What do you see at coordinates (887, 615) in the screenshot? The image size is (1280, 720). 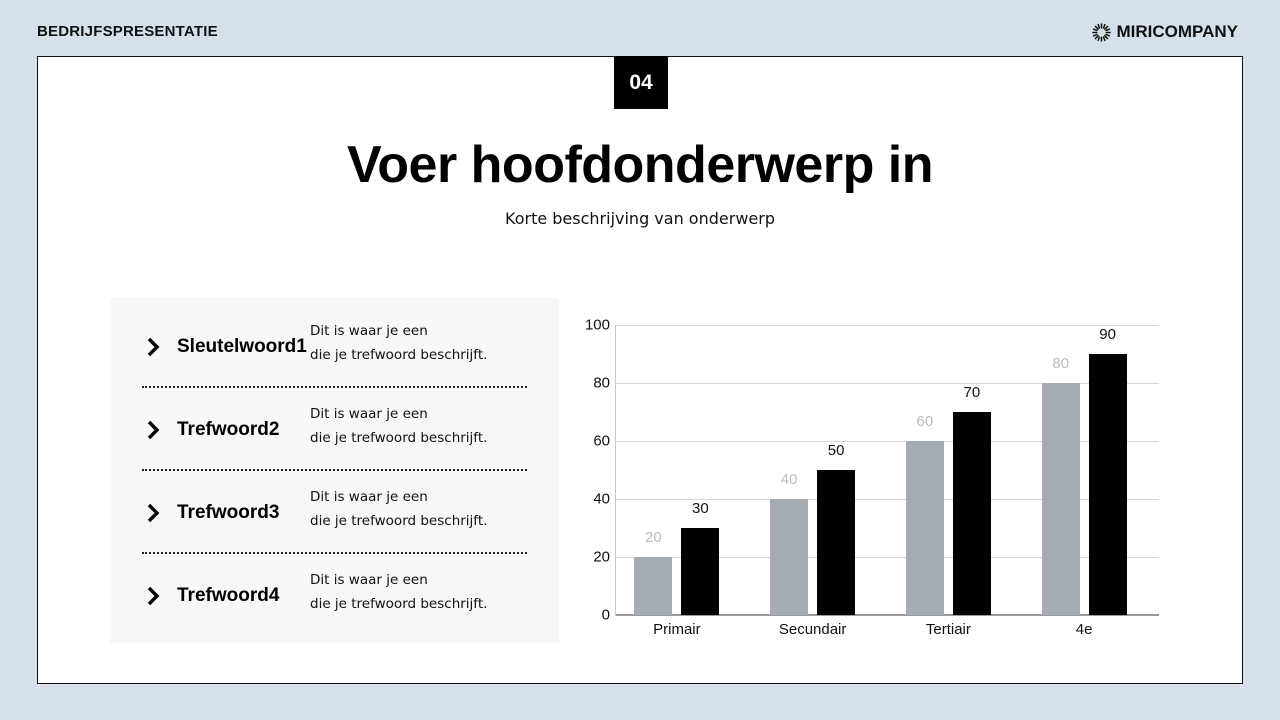 I see `x-axis-line` at bounding box center [887, 615].